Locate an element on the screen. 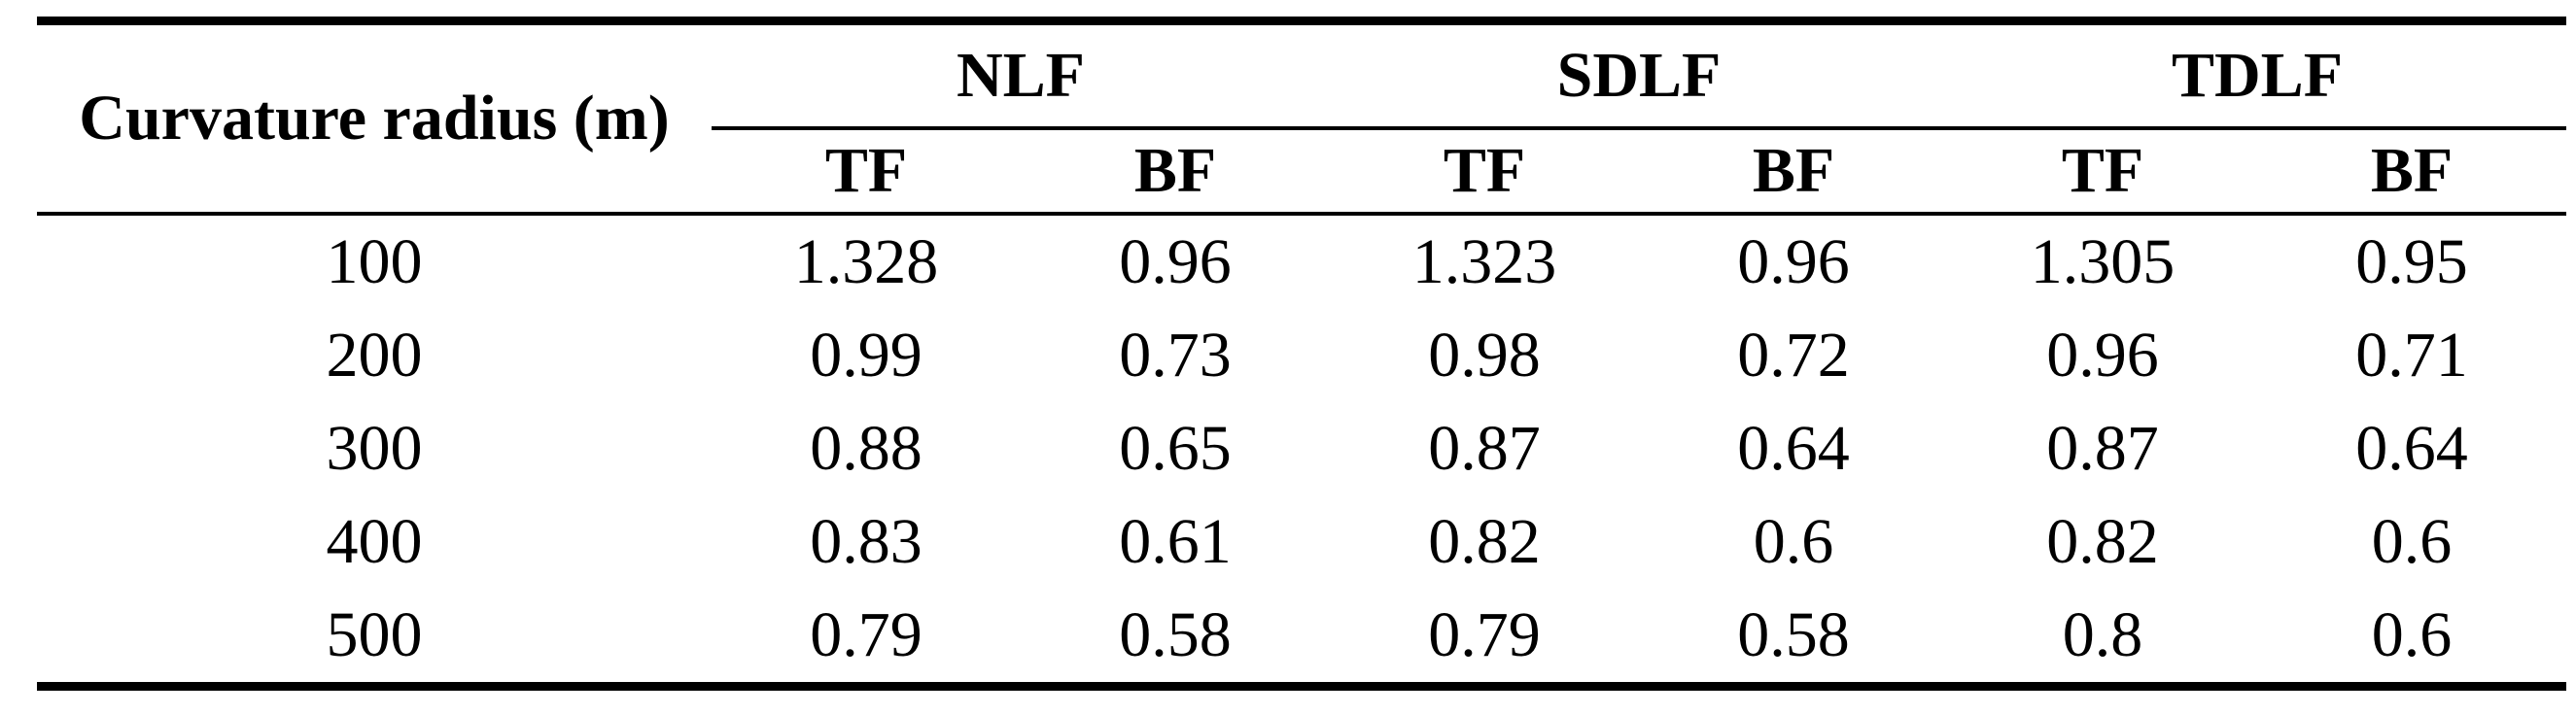 The width and height of the screenshot is (2576, 715). value-cell-nlf-bf: 0.61 is located at coordinates (1175, 541).